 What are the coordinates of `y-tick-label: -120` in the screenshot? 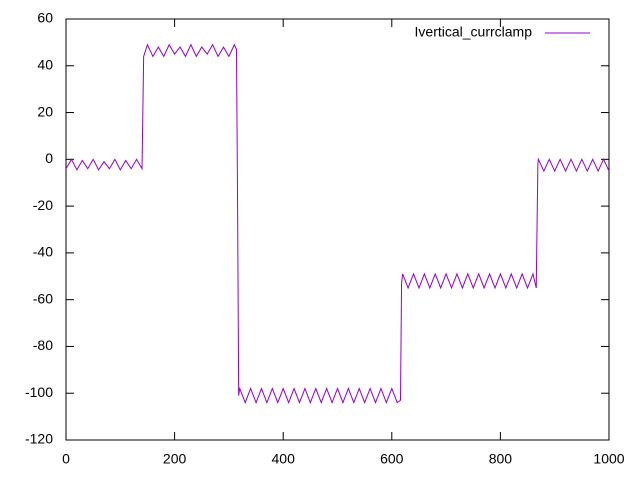 It's located at (39, 439).